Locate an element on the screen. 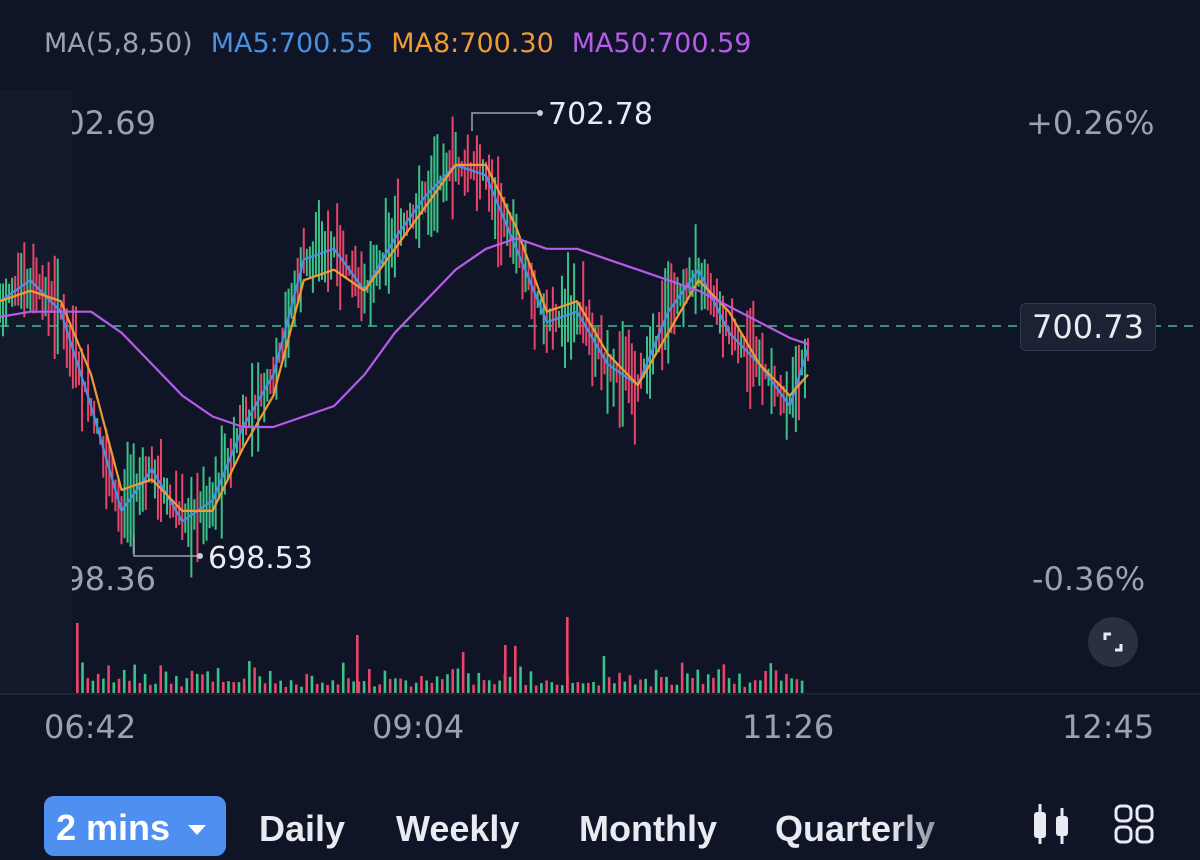 Image resolution: width=1200 pixels, height=860 pixels. tab-fade is located at coordinates (945, 821).